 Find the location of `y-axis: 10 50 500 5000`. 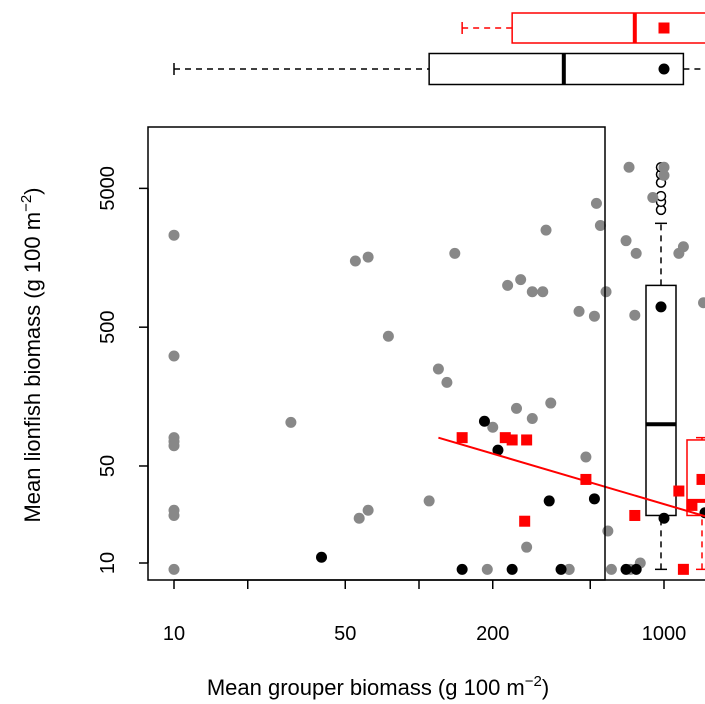

y-axis: 10 50 500 5000 is located at coordinates (123, 370).